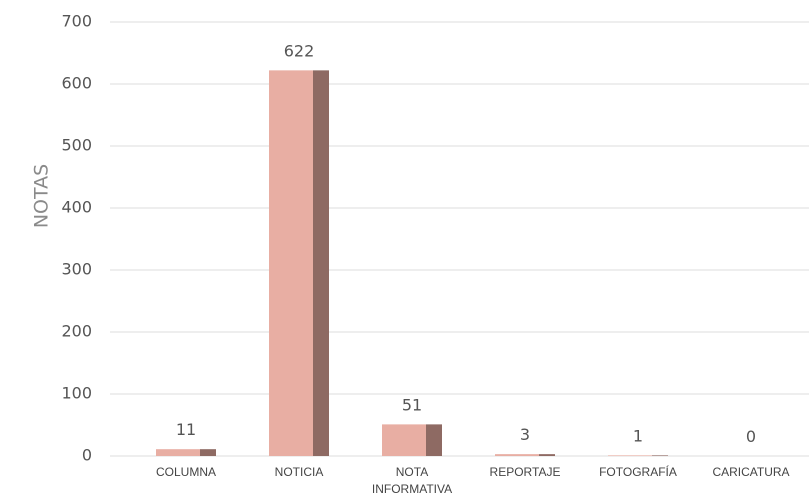  Describe the element at coordinates (76, 393) in the screenshot. I see `y-tick-label-100: 100` at that location.